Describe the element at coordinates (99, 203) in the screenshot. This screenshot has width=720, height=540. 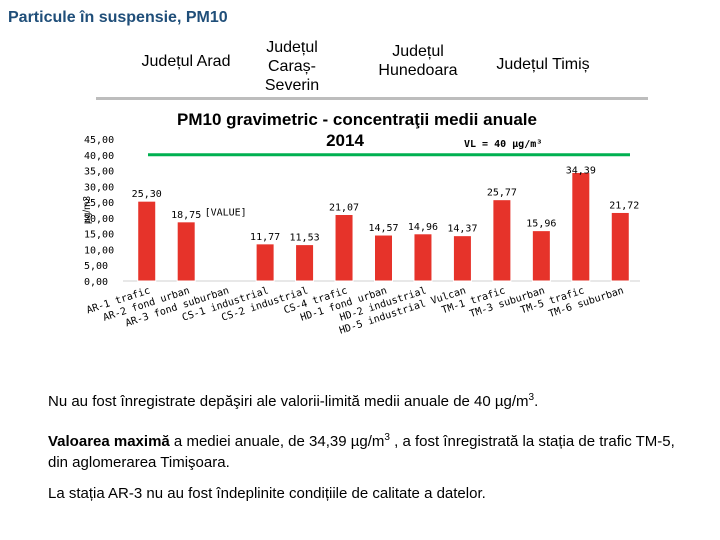
I see `y-tick-label: 25,00` at that location.